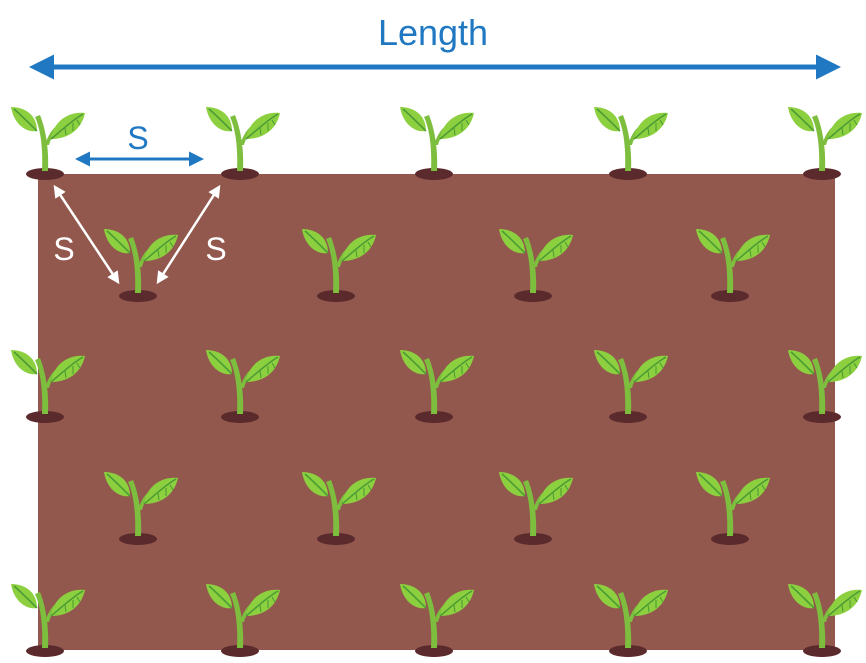 This screenshot has width=866, height=663. Describe the element at coordinates (137, 138) in the screenshot. I see `spacing-label-horizontal: S` at that location.